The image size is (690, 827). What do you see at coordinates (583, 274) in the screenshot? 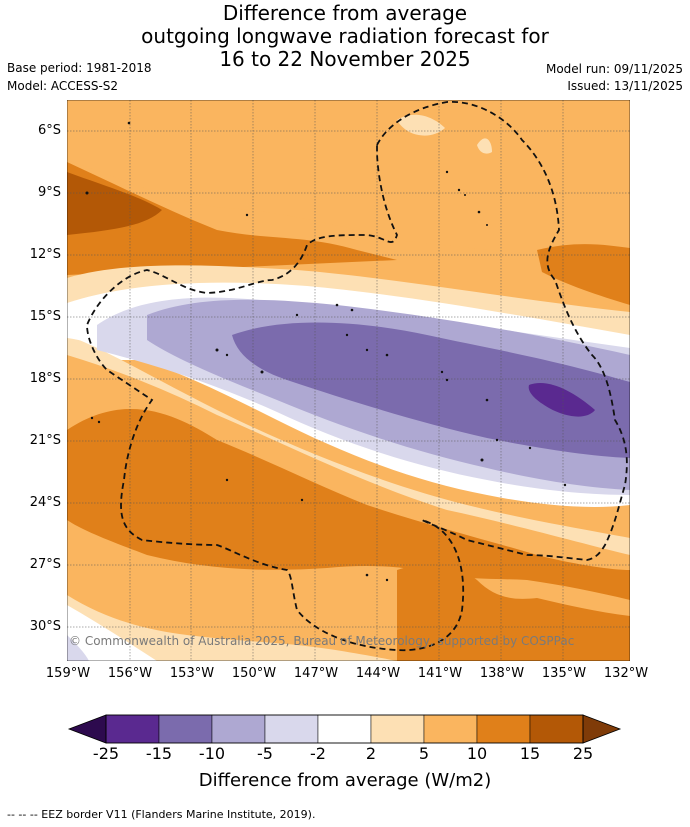
I see `contour-10-15-northeast` at bounding box center [583, 274].